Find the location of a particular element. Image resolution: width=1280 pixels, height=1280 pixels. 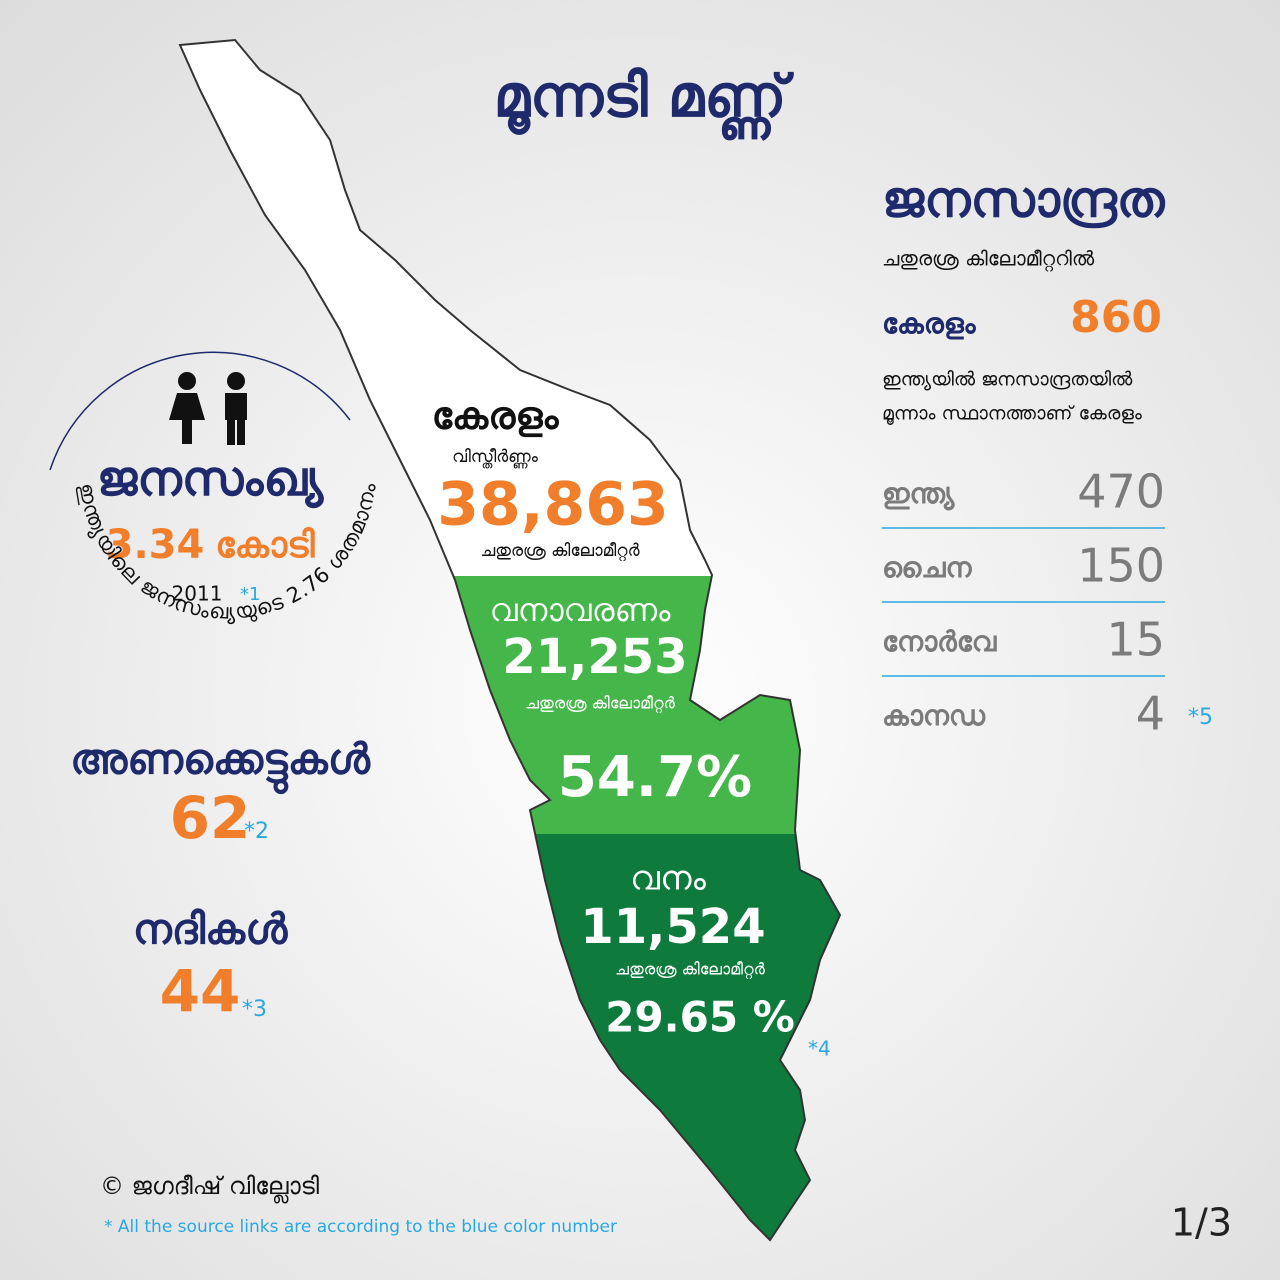

density-remark: മൂന്നാം സ്ഥാനത്താണ് കേരളം is located at coordinates (1012, 414).